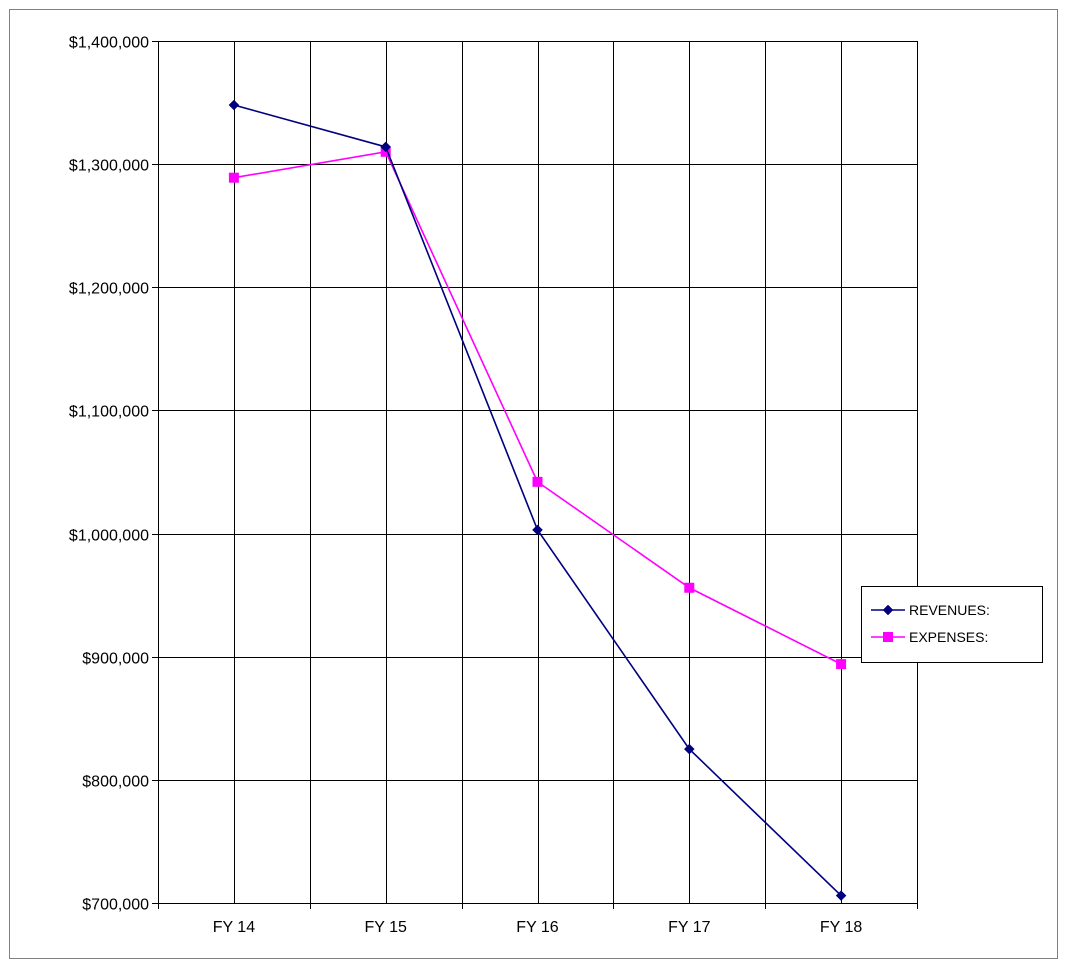 This screenshot has width=1067, height=968. What do you see at coordinates (888, 610) in the screenshot?
I see `legend-marker-revenues` at bounding box center [888, 610].